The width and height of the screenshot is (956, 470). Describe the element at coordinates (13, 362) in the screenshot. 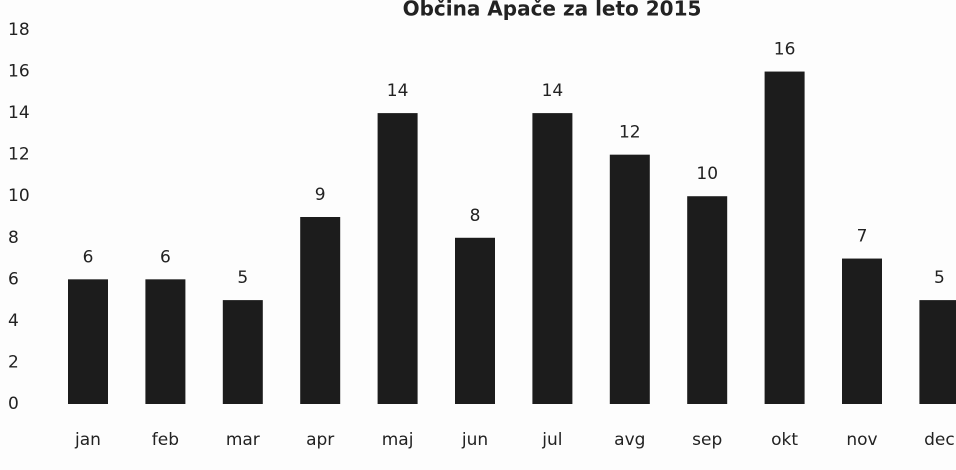

I see `y-tick-label: 2` at that location.